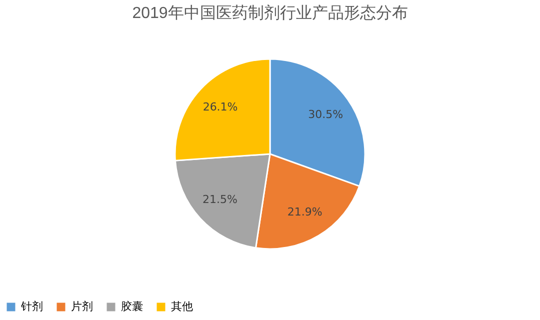 The image size is (540, 320). What do you see at coordinates (182, 306) in the screenshot?
I see `legend-label: 其他` at bounding box center [182, 306].